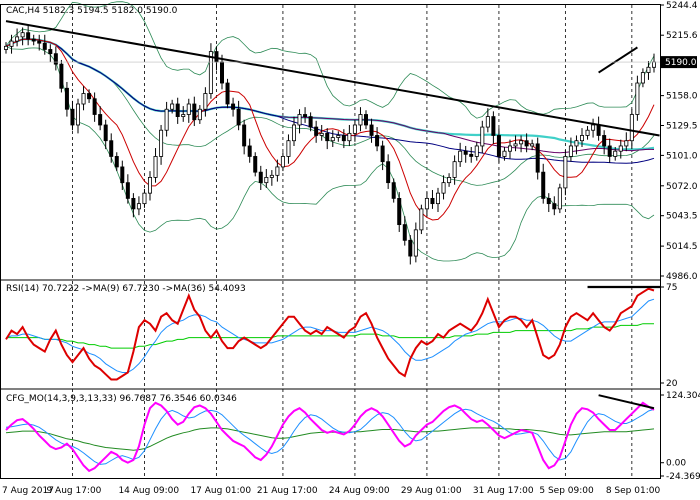 This screenshot has height=500, width=700. Describe the element at coordinates (28, 491) in the screenshot. I see `x-tick-label: 7 Aug 2017` at that location.